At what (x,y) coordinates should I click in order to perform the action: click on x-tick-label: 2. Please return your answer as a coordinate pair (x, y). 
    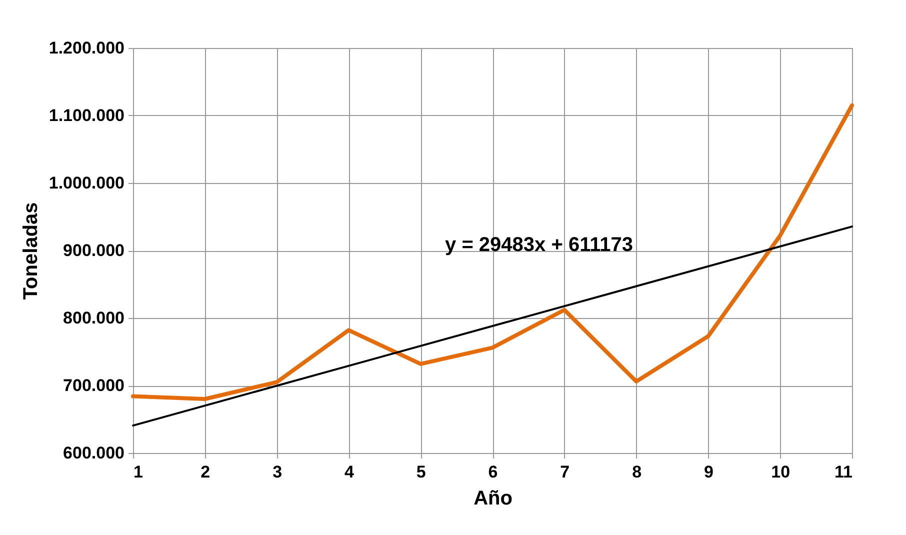
    Looking at the image, I should click on (205, 472).